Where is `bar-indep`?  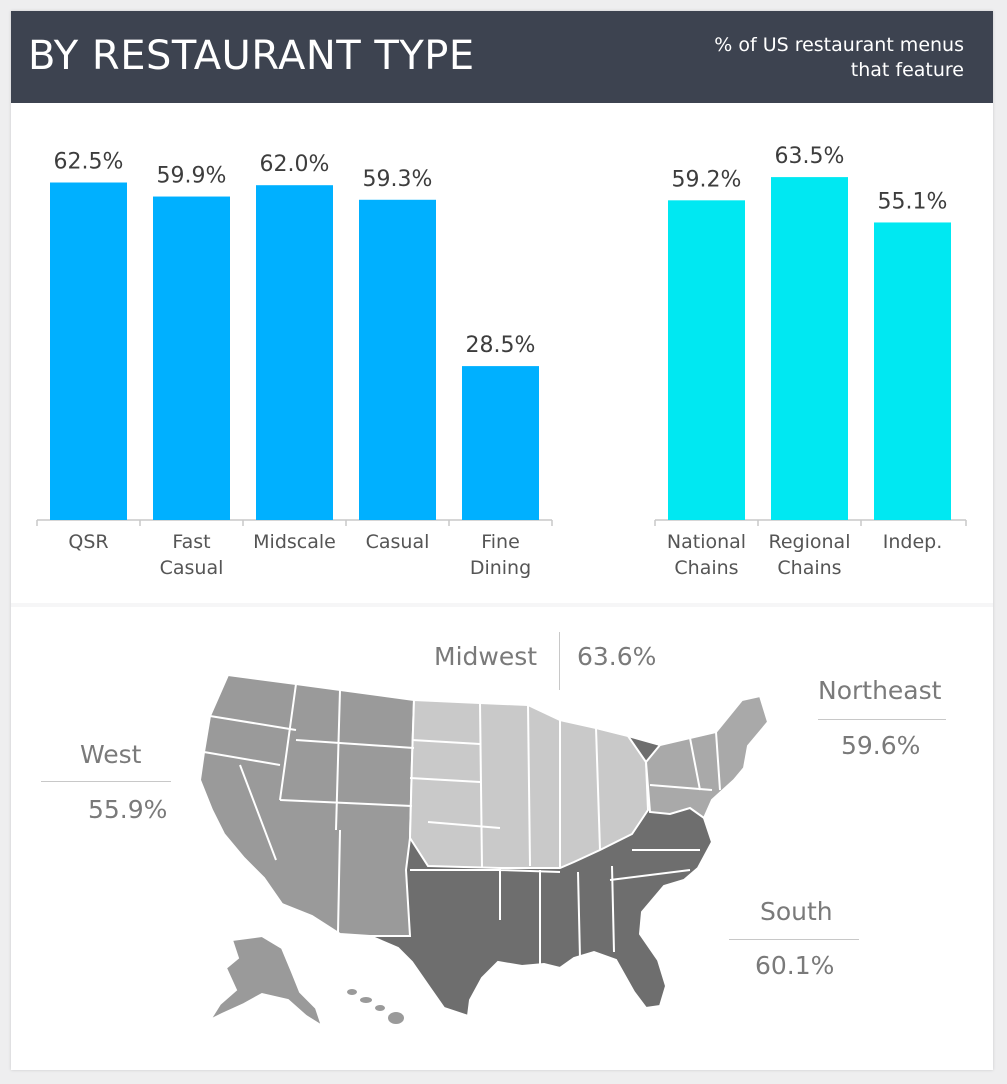
bar-indep is located at coordinates (912, 371).